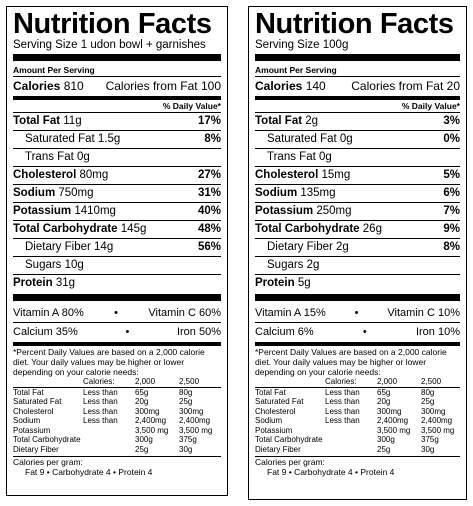 The image size is (473, 506). What do you see at coordinates (145, 381) in the screenshot?
I see `dv-table-header-cell: 2,000` at bounding box center [145, 381].